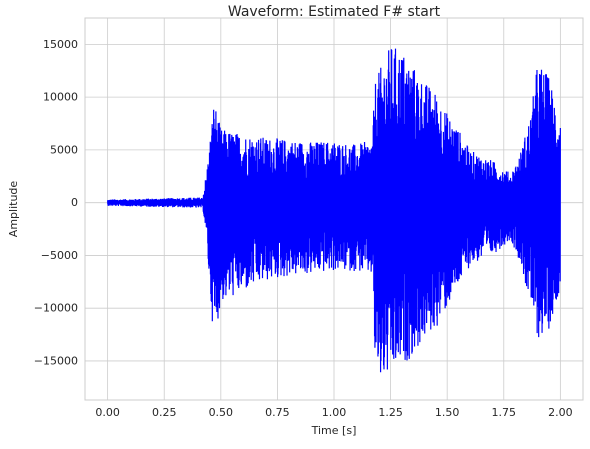 The width and height of the screenshot is (590, 449). Describe the element at coordinates (74, 202) in the screenshot. I see `y-tick-label: 0` at that location.